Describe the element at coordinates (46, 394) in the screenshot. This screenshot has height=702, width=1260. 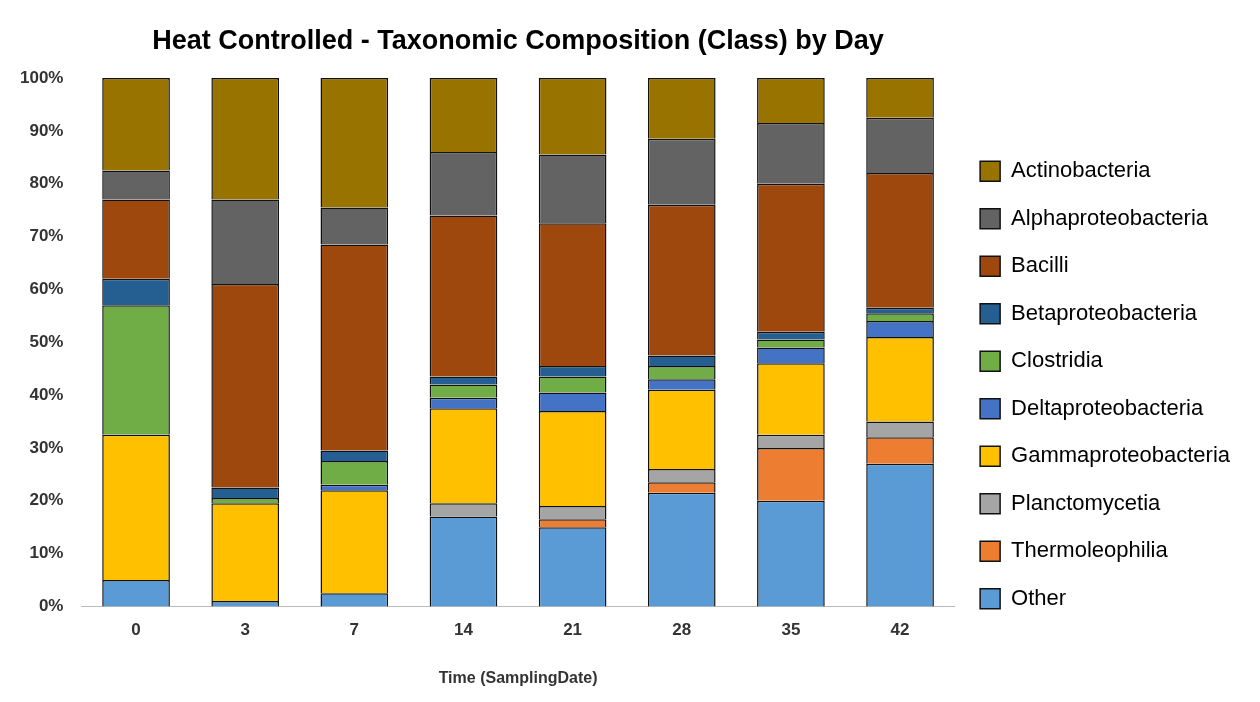
I see `y-tick-label: 40%` at that location.